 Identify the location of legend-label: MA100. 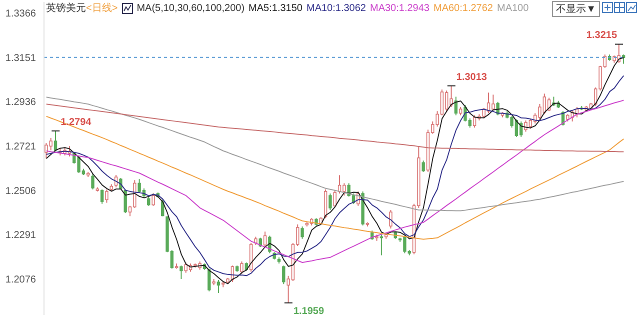
(512, 8).